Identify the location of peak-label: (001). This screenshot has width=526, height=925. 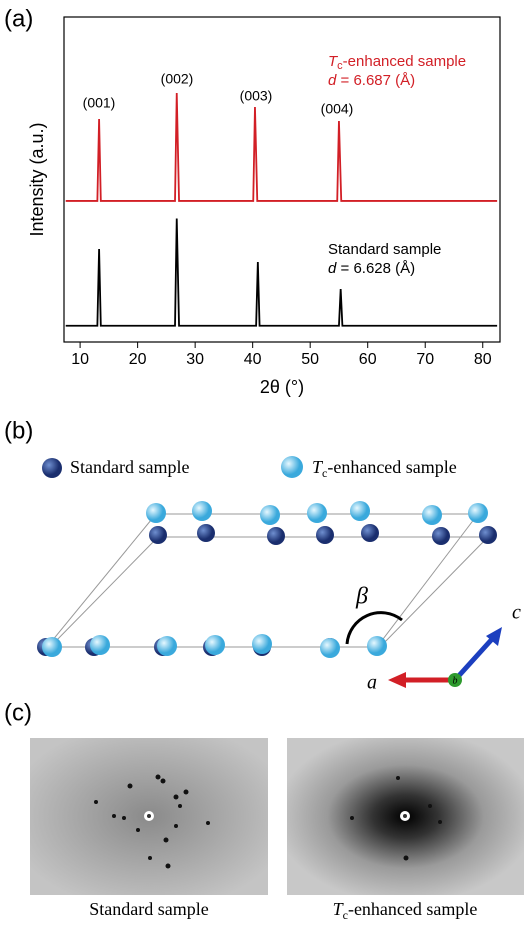
(99, 103).